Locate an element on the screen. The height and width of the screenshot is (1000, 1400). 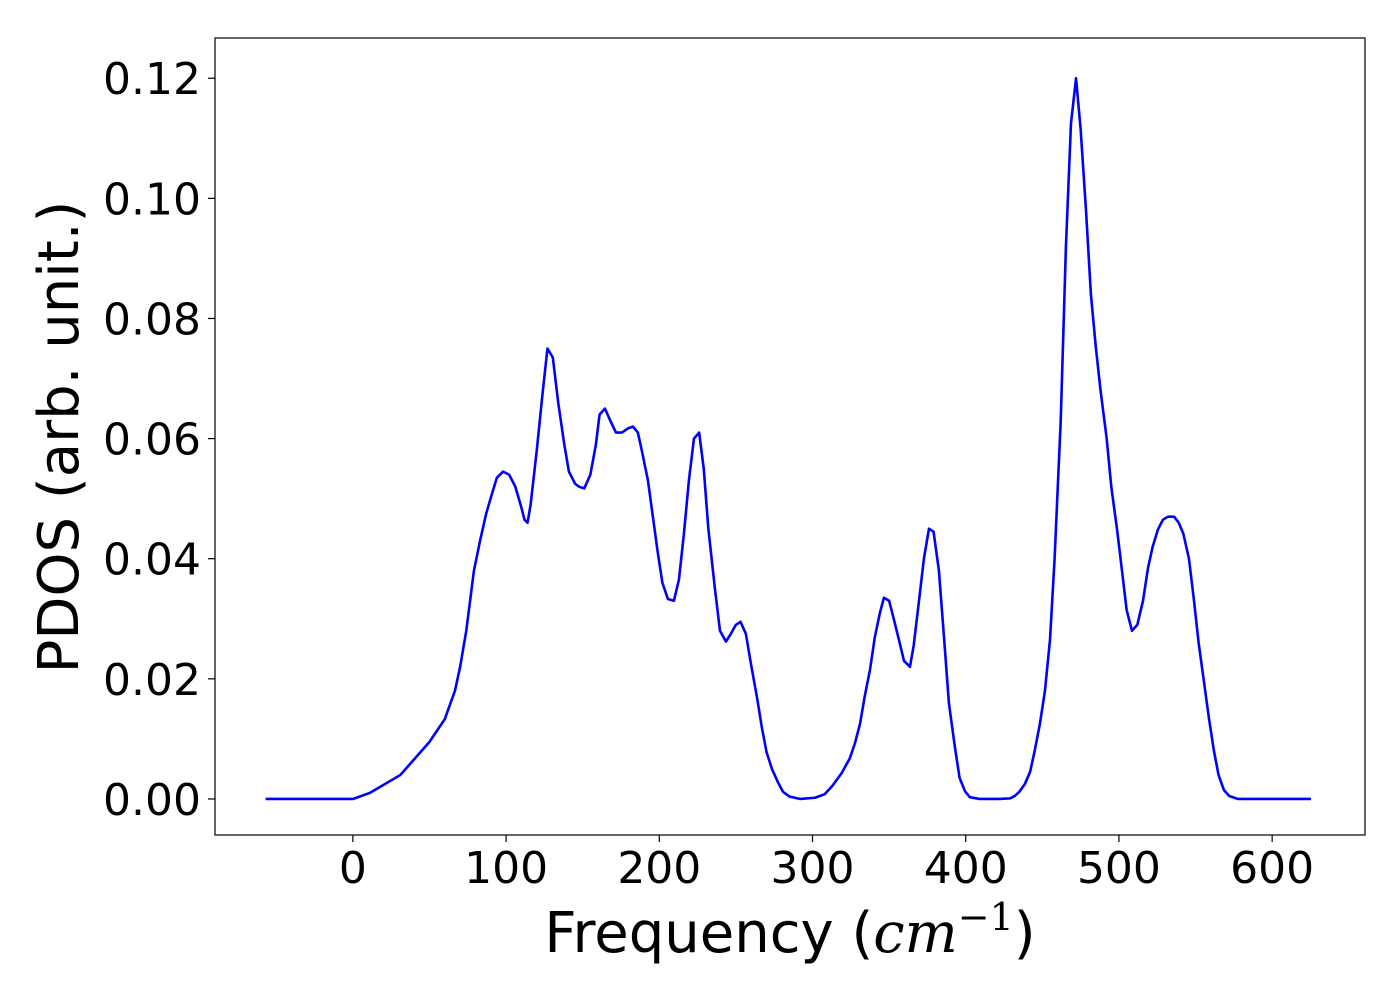
y-tick-label: 0.08 is located at coordinates (152, 319).